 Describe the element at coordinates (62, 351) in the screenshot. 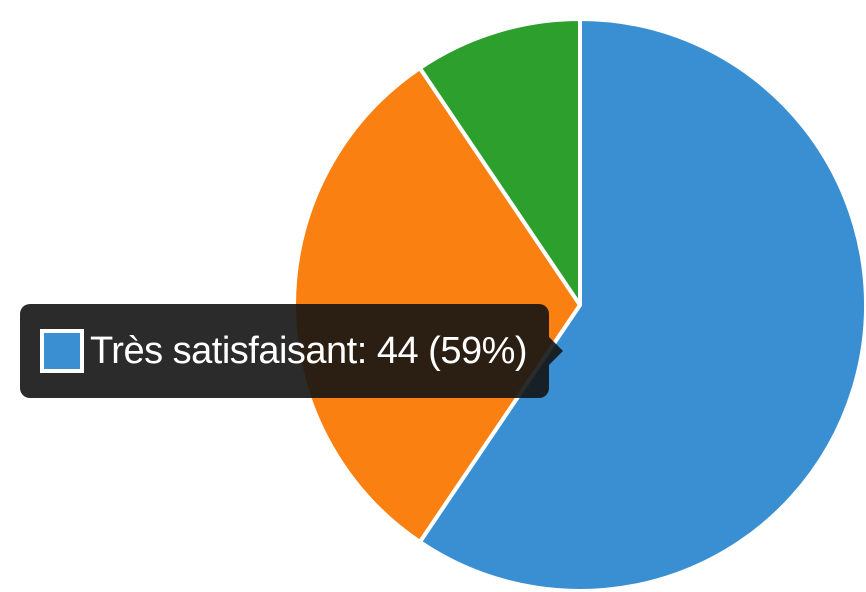

I see `tooltip-color-swatch` at that location.